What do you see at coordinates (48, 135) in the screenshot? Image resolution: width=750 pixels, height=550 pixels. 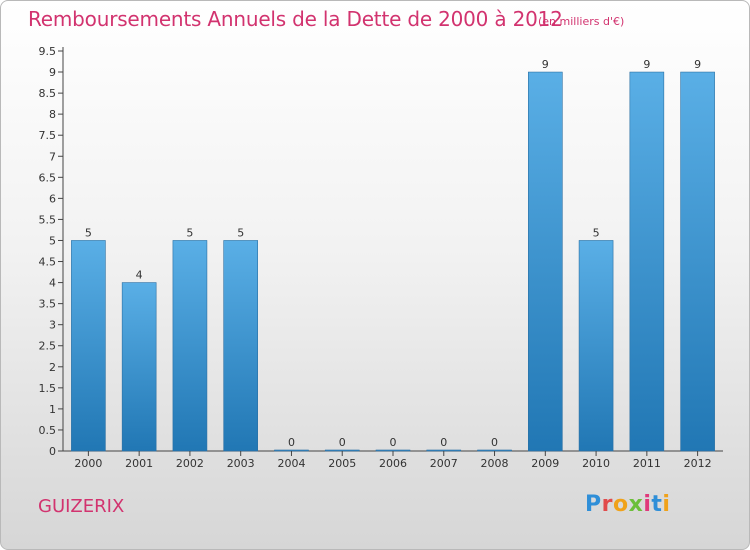 I see `y-tick-label: 7.5` at bounding box center [48, 135].